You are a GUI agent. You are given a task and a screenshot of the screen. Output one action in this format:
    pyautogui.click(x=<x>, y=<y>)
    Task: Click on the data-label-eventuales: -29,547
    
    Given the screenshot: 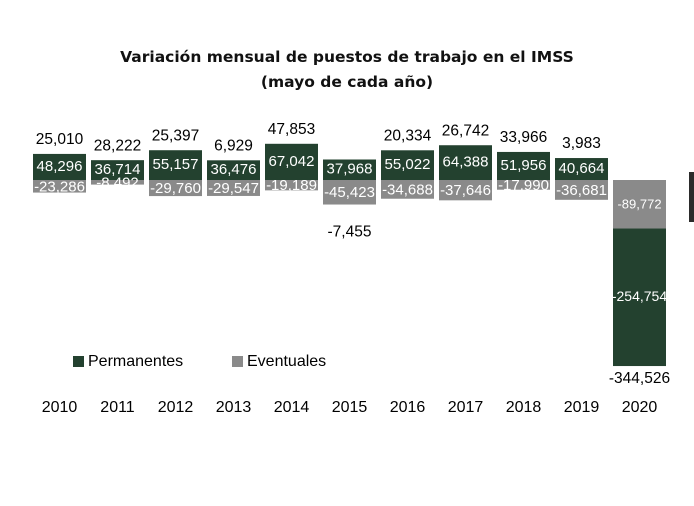 What is the action you would take?
    pyautogui.click(x=233, y=188)
    